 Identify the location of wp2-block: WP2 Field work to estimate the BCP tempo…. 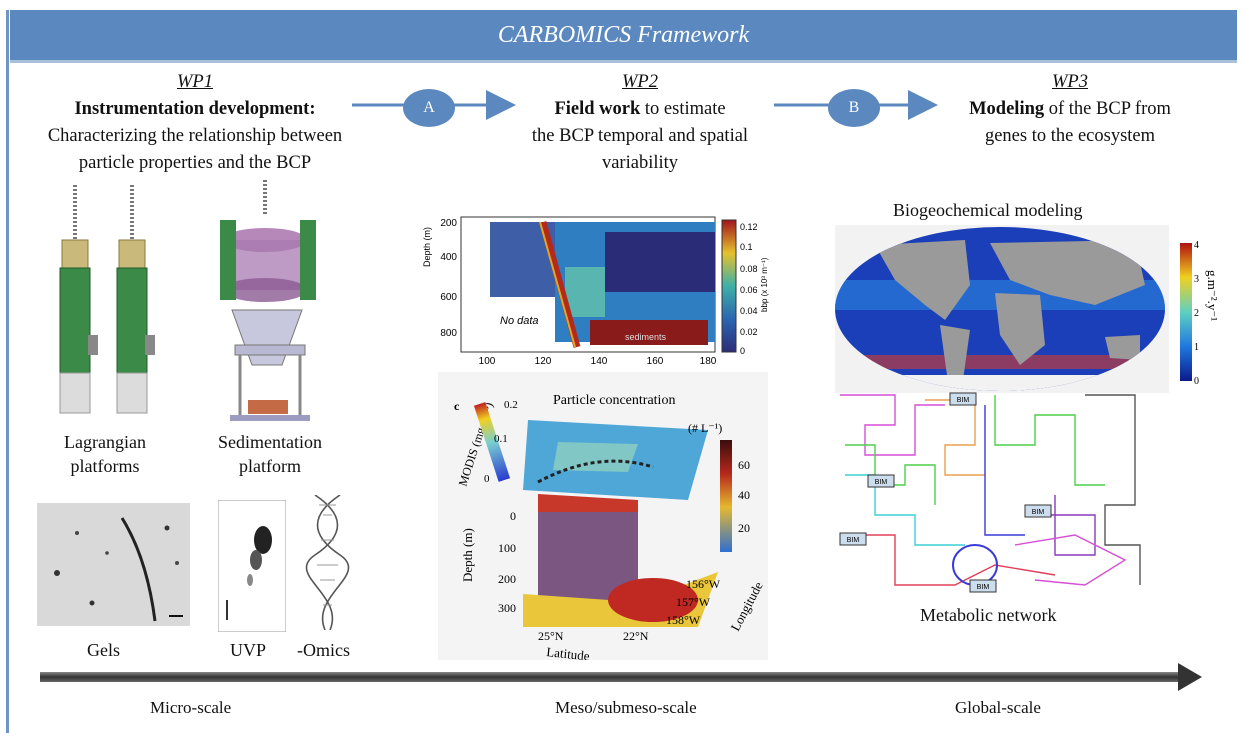
(640, 123).